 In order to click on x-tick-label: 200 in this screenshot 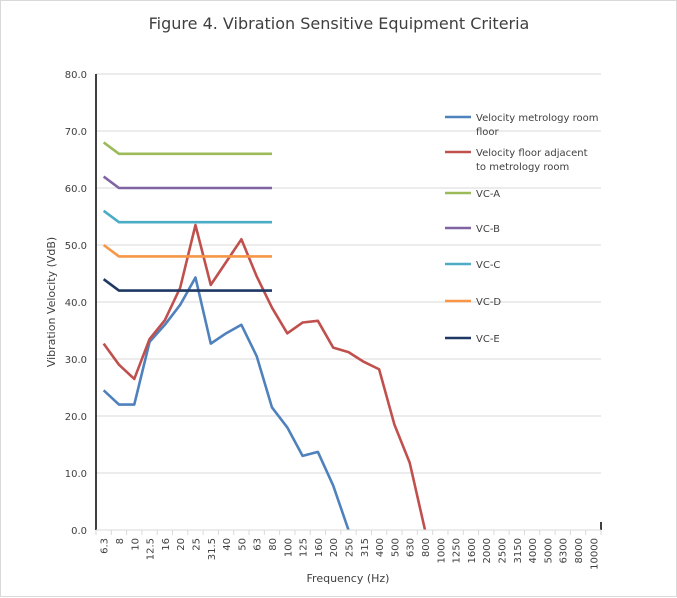, I will do `click(334, 547)`.